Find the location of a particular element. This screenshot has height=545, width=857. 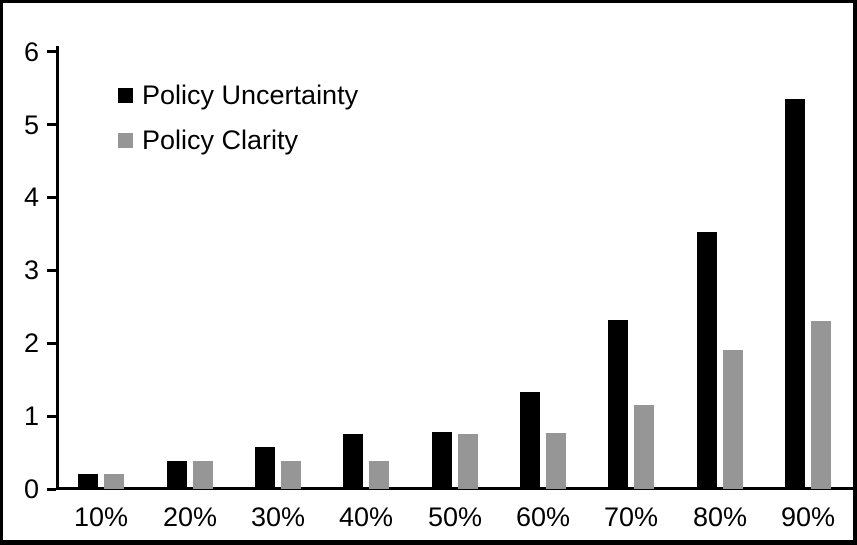

bar-policy-clarity-30- is located at coordinates (291, 475).